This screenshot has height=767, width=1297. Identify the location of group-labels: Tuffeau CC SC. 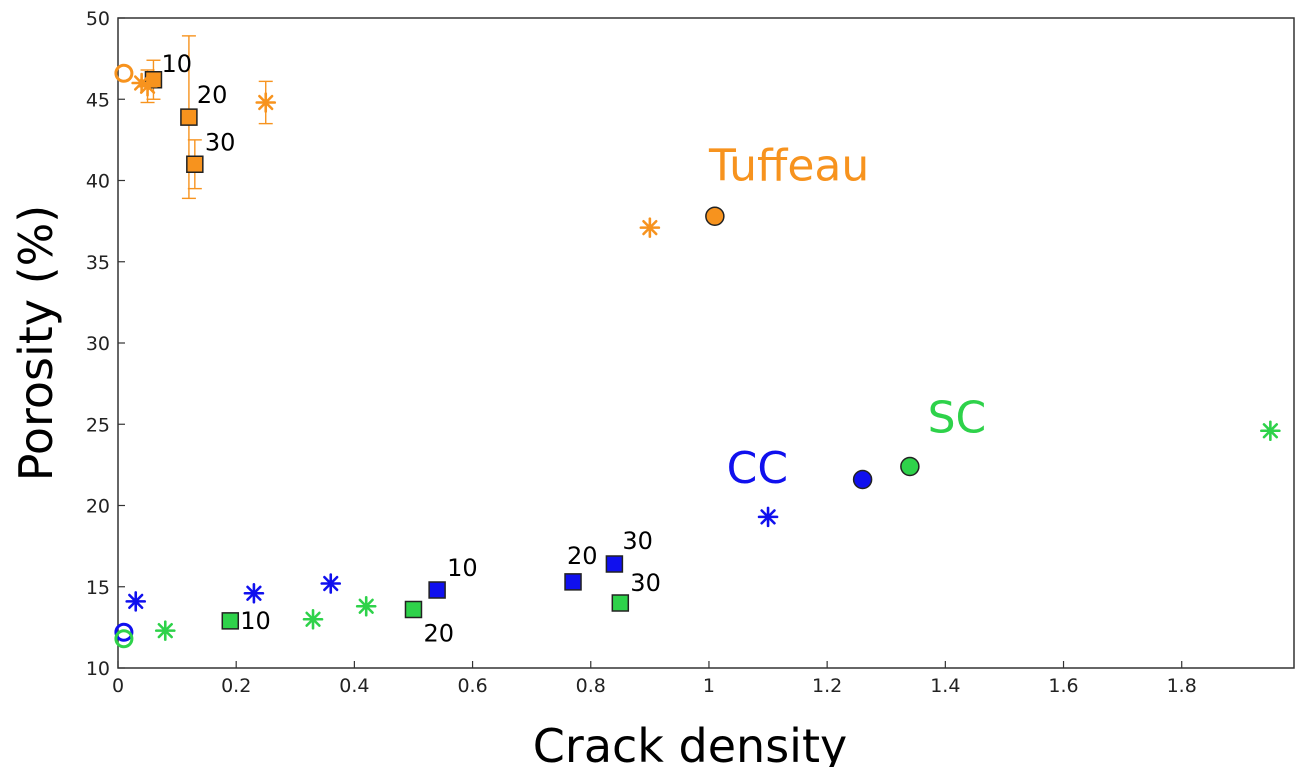
(847, 317).